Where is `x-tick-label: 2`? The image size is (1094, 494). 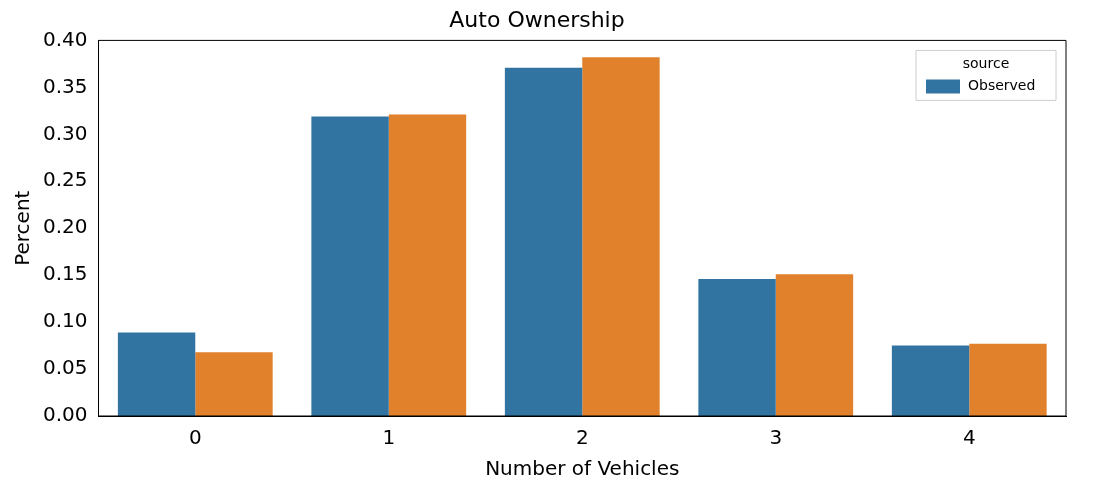
x-tick-label: 2 is located at coordinates (582, 437).